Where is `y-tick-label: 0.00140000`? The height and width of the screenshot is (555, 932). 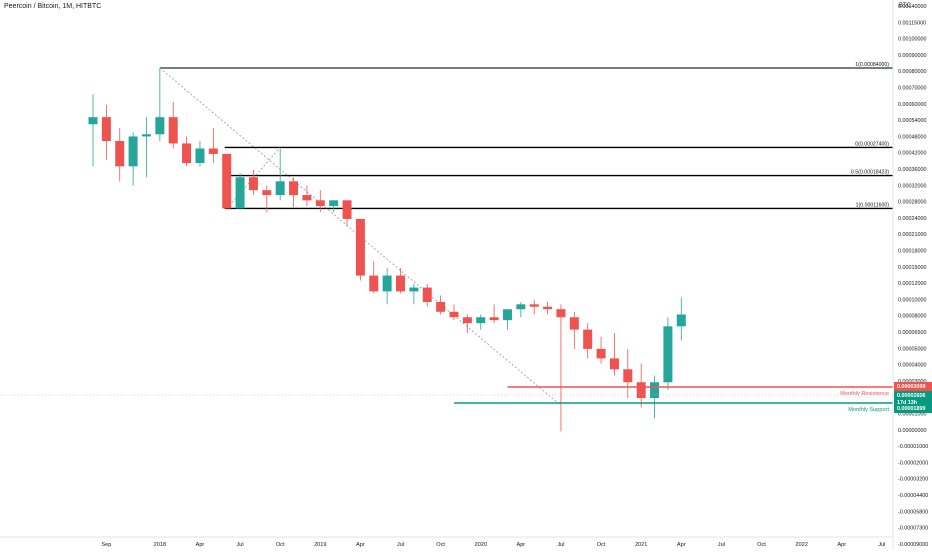 y-tick-label: 0.00140000 is located at coordinates (912, 7).